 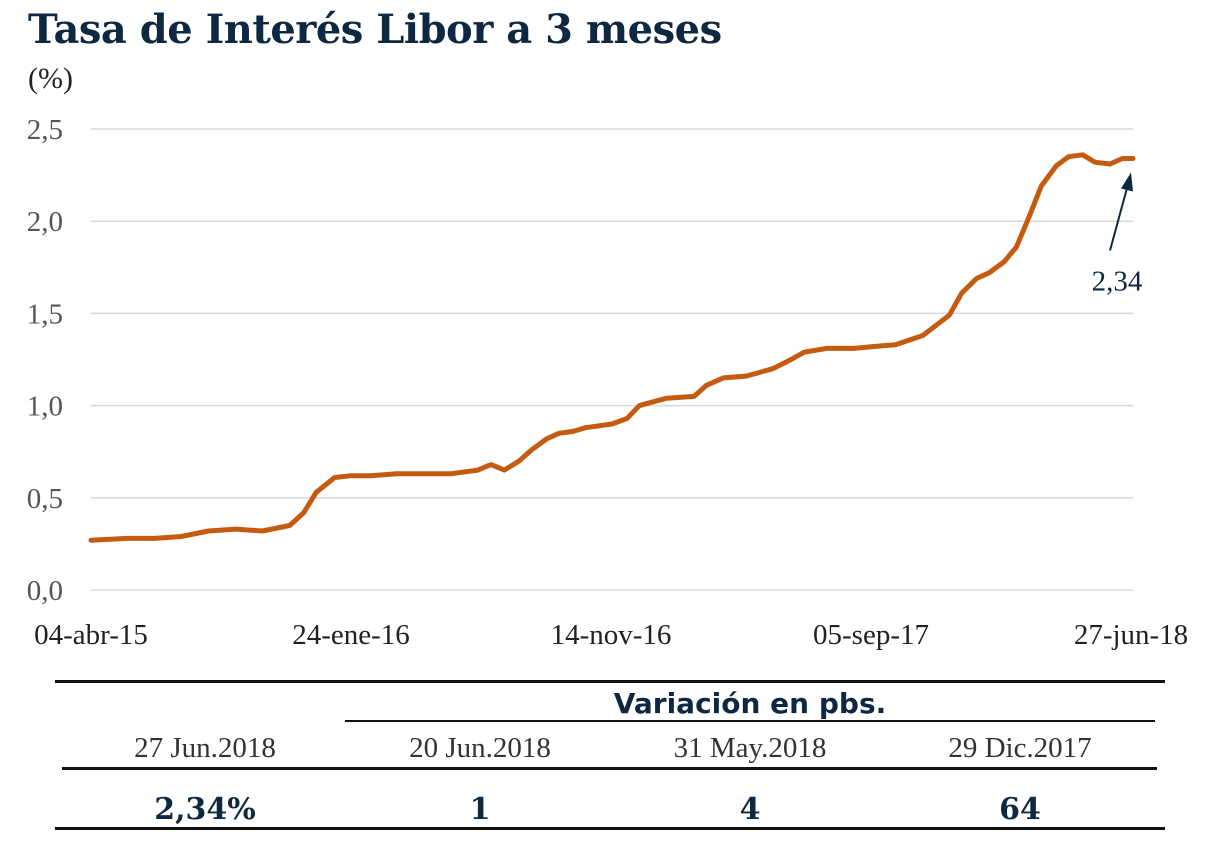 I want to click on y-axis-unit-label: (%), so click(x=50, y=78).